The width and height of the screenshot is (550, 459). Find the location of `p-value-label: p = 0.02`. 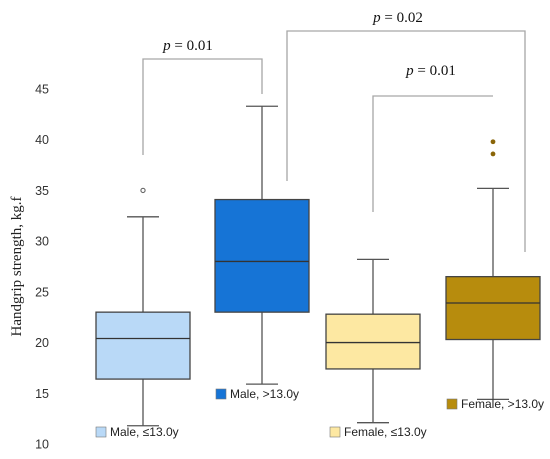

p-value-label: p = 0.02 is located at coordinates (397, 18).